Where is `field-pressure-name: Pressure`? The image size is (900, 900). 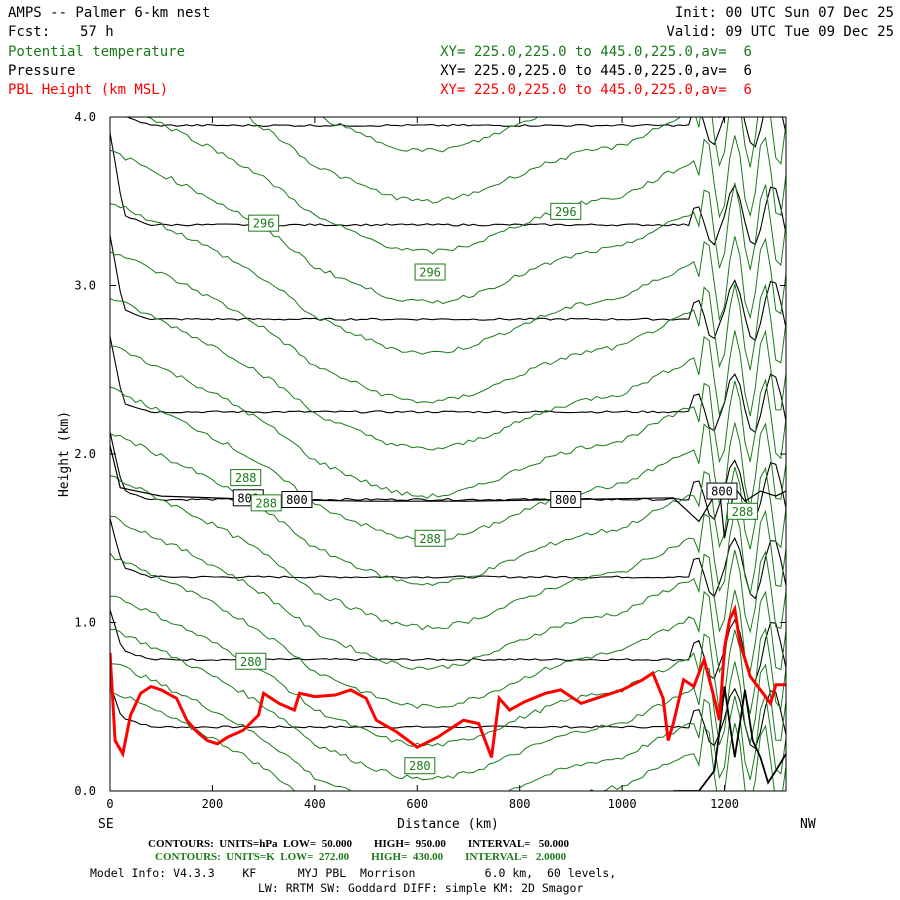 field-pressure-name: Pressure is located at coordinates (42, 71).